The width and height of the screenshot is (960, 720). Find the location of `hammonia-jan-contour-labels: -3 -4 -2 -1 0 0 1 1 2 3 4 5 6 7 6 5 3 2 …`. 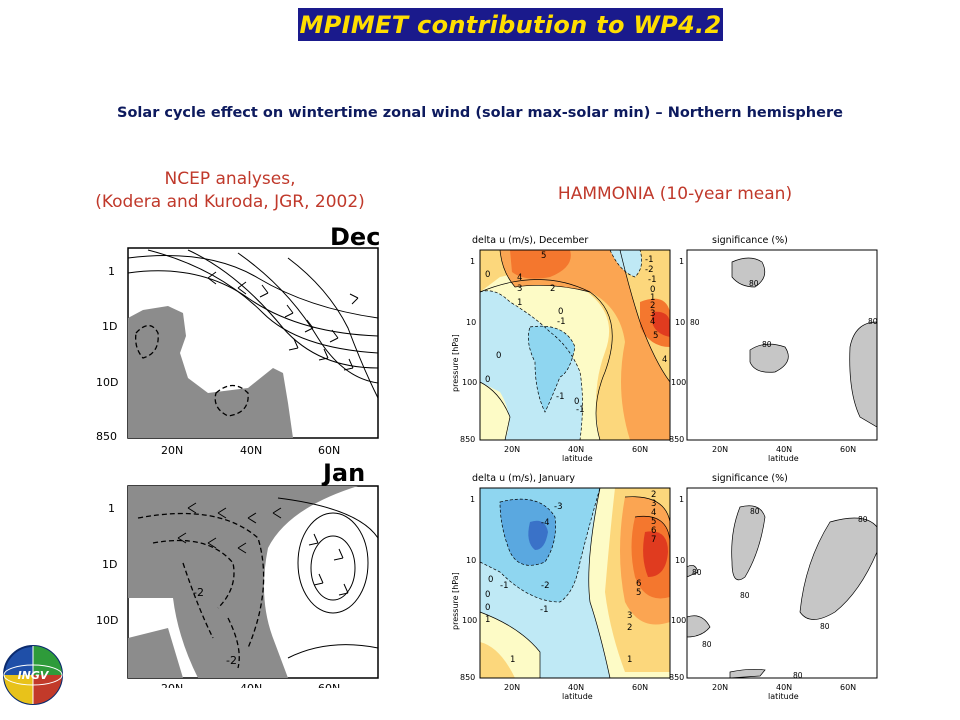

hammonia-jan-contour-labels: -3 -4 -2 -1 0 0 1 1 2 3 4 5 6 7 6 5 3 2 … is located at coordinates (570, 577).